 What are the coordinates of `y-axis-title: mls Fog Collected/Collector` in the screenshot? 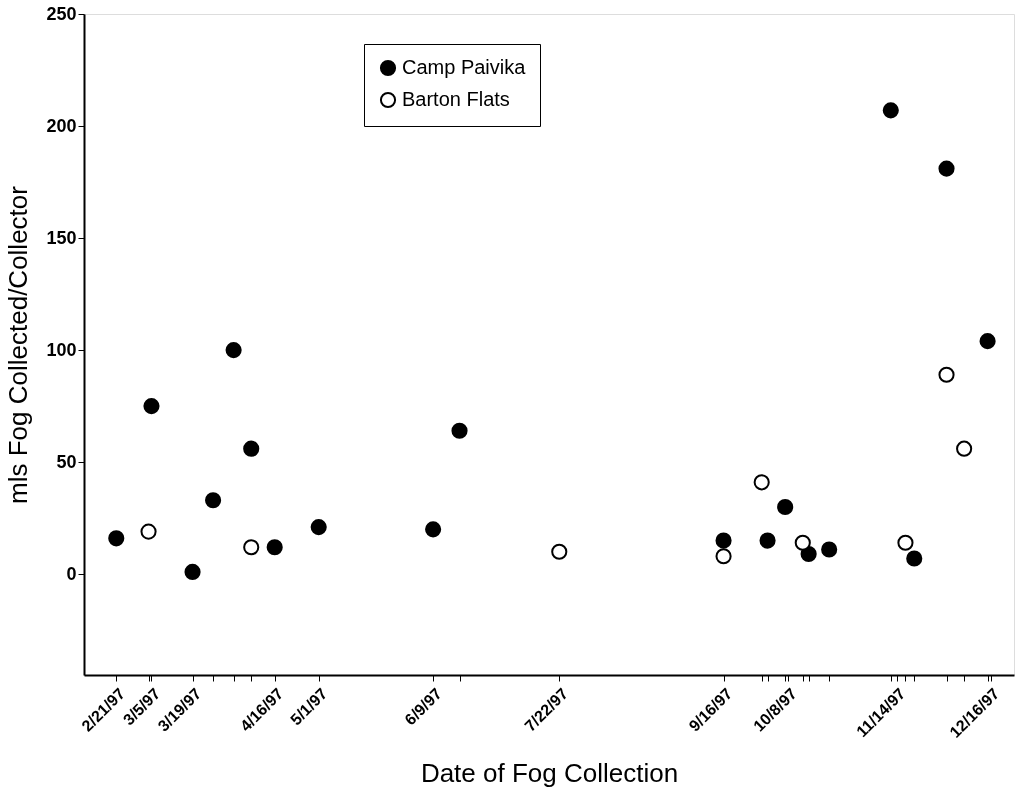 It's located at (18, 344).